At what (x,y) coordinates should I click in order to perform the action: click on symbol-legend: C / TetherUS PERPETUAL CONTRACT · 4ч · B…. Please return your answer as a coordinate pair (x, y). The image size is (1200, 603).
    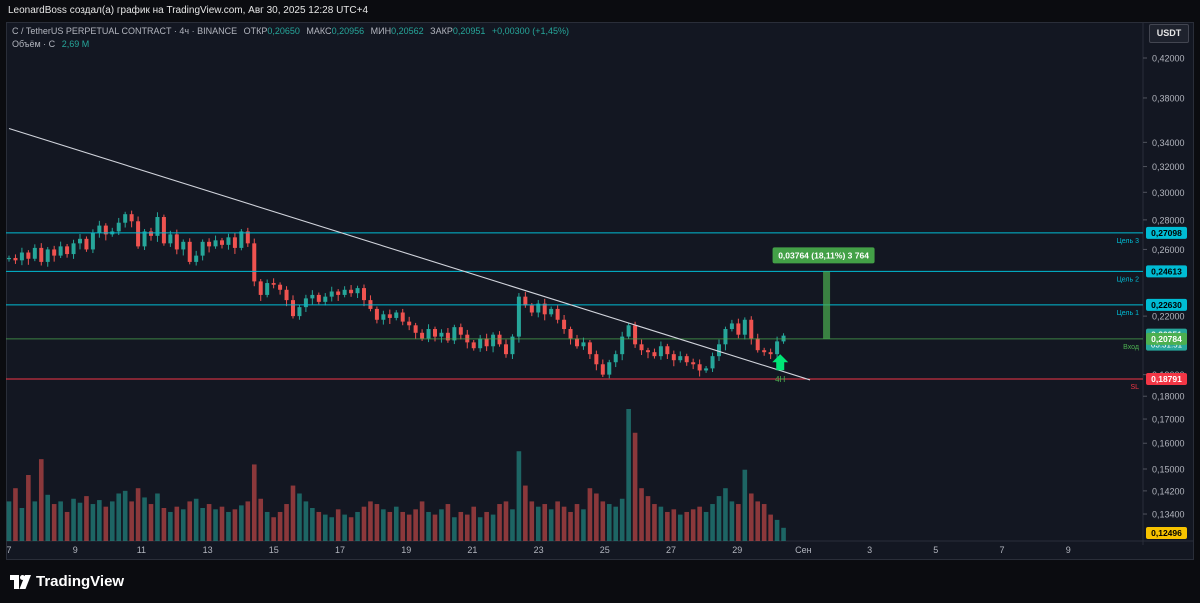
    Looking at the image, I should click on (290, 31).